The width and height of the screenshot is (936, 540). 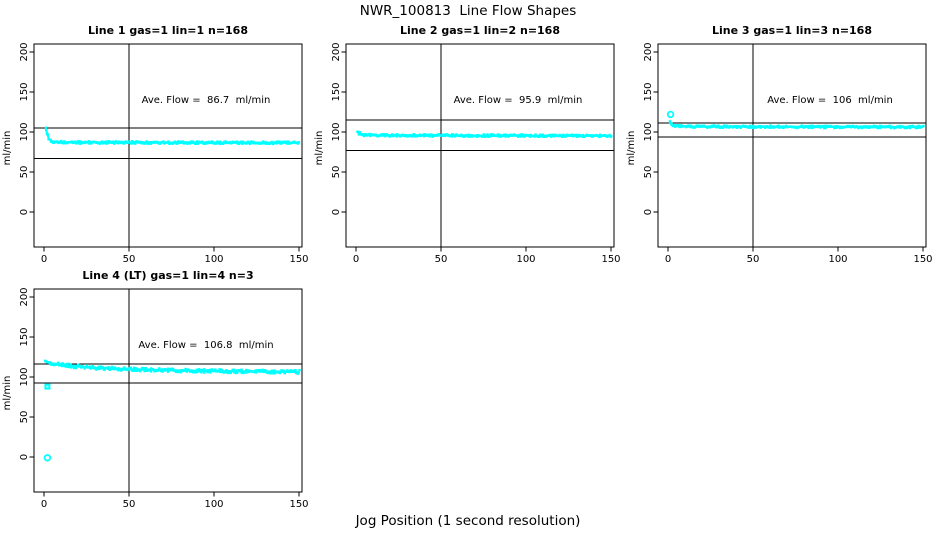 I want to click on plot-canvas-line-1: 0 50 100 150 0 50 100 150 200 ml/min, so click(x=155, y=153).